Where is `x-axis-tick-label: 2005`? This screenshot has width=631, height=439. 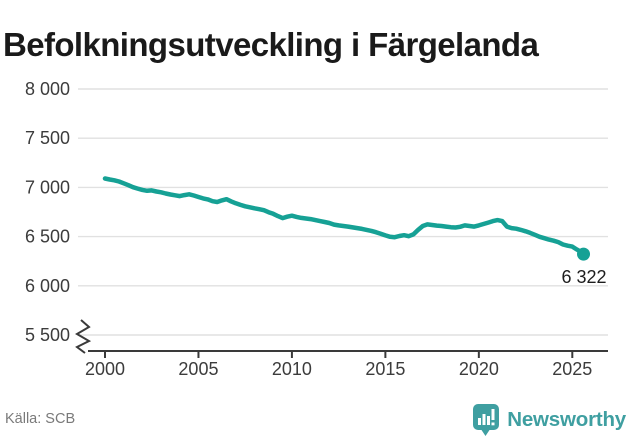 x-axis-tick-label: 2005 is located at coordinates (198, 369).